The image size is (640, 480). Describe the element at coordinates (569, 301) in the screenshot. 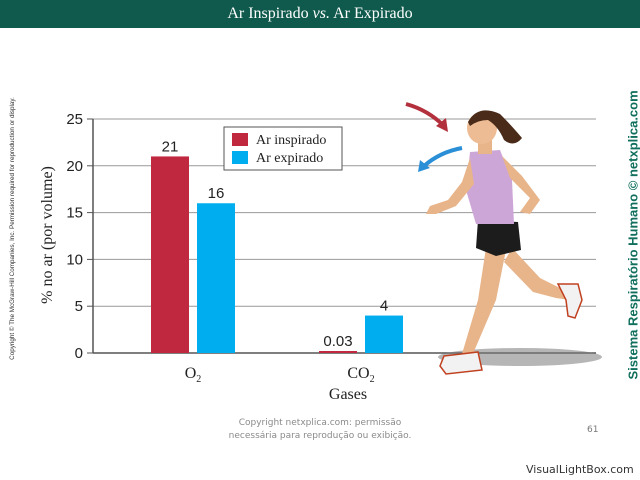

I see `runner-back-shoe` at that location.